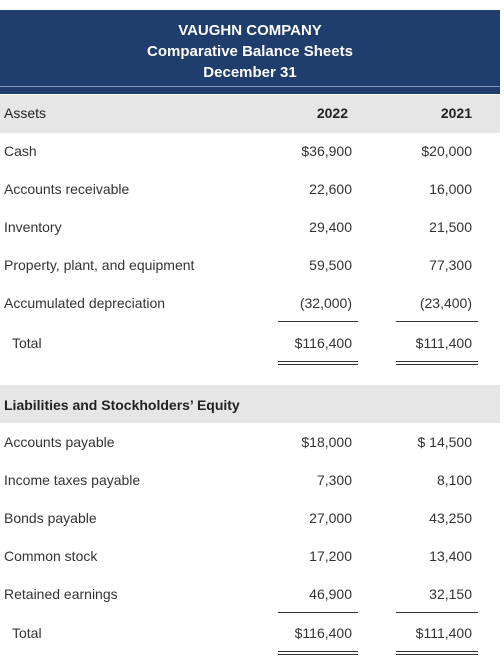  I want to click on statement-date: December 31, so click(250, 72).